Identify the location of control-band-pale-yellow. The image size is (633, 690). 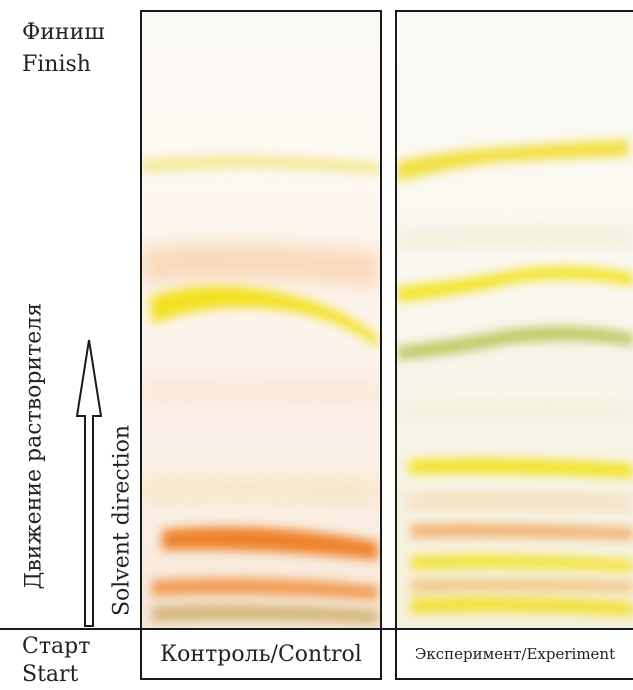
(261, 490).